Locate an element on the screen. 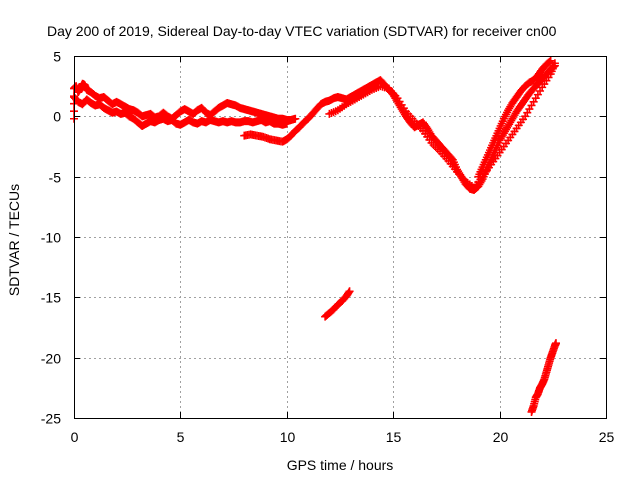 Image resolution: width=640 pixels, height=480 pixels. series-track-a is located at coordinates (185, 101).